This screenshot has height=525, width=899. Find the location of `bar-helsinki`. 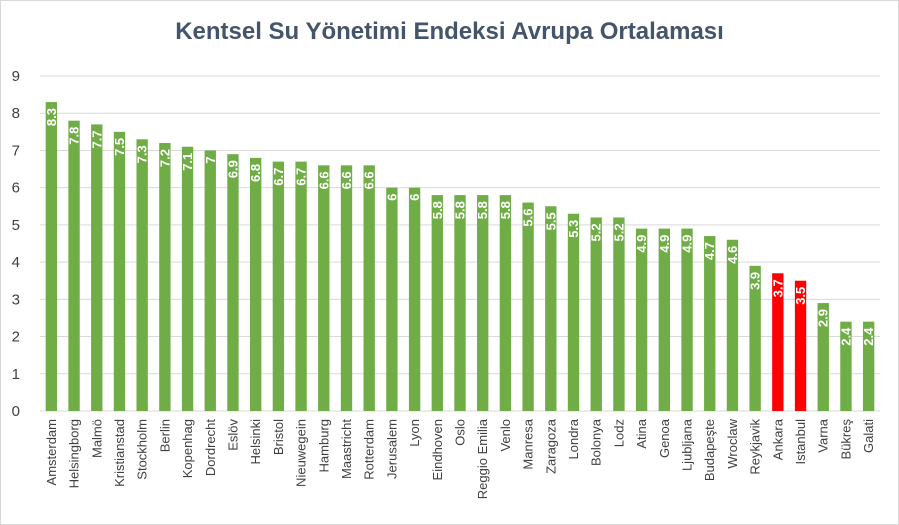

bar-helsinki is located at coordinates (256, 284).